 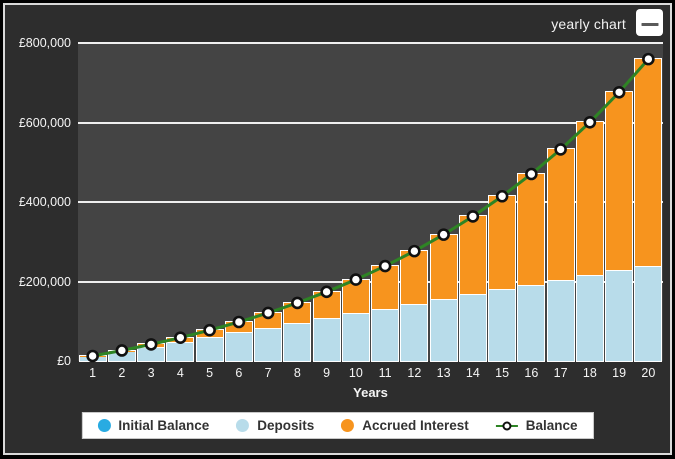 I want to click on menu-button, so click(x=649, y=22).